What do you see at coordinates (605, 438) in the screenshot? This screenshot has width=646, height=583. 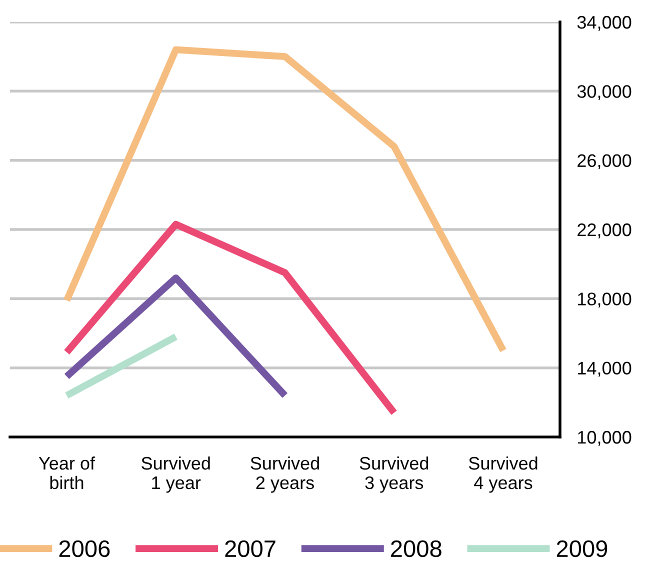 I see `y-tick-label: 10,000` at bounding box center [605, 438].